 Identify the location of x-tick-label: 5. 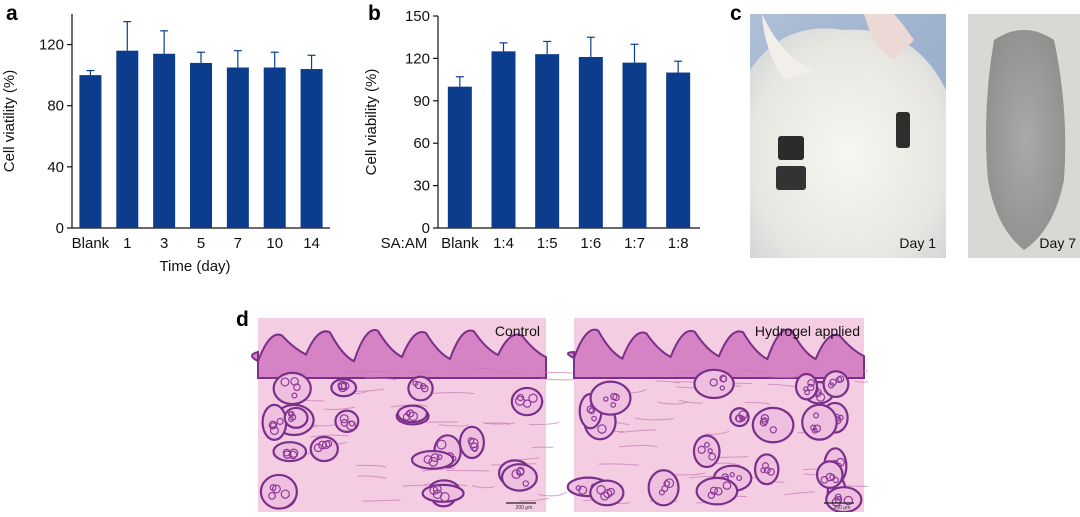
(201, 243).